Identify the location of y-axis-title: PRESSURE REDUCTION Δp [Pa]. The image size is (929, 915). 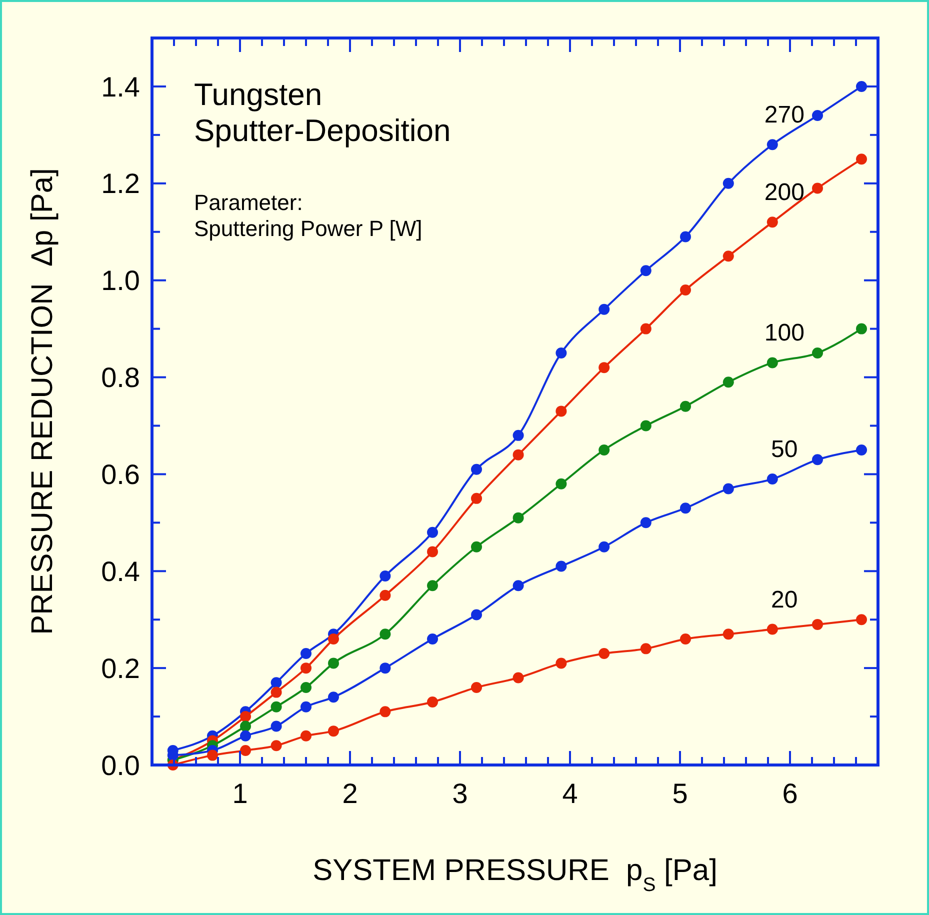
(42, 401).